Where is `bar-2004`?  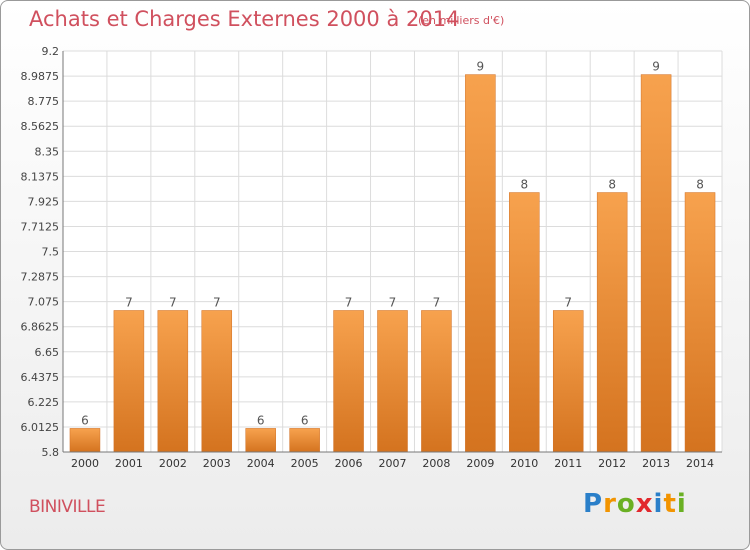
bar-2004 is located at coordinates (260, 440).